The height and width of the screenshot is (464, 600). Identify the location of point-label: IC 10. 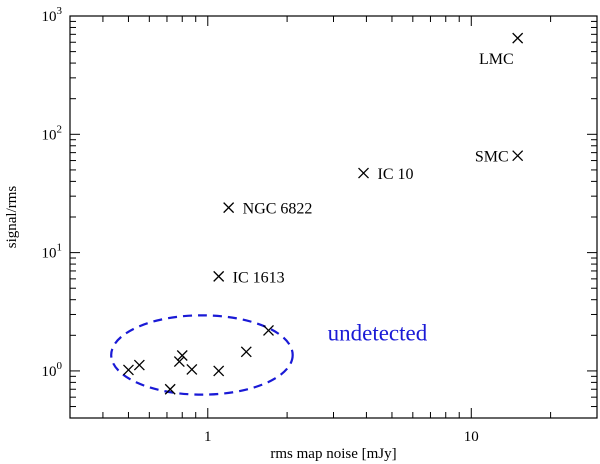
(396, 174).